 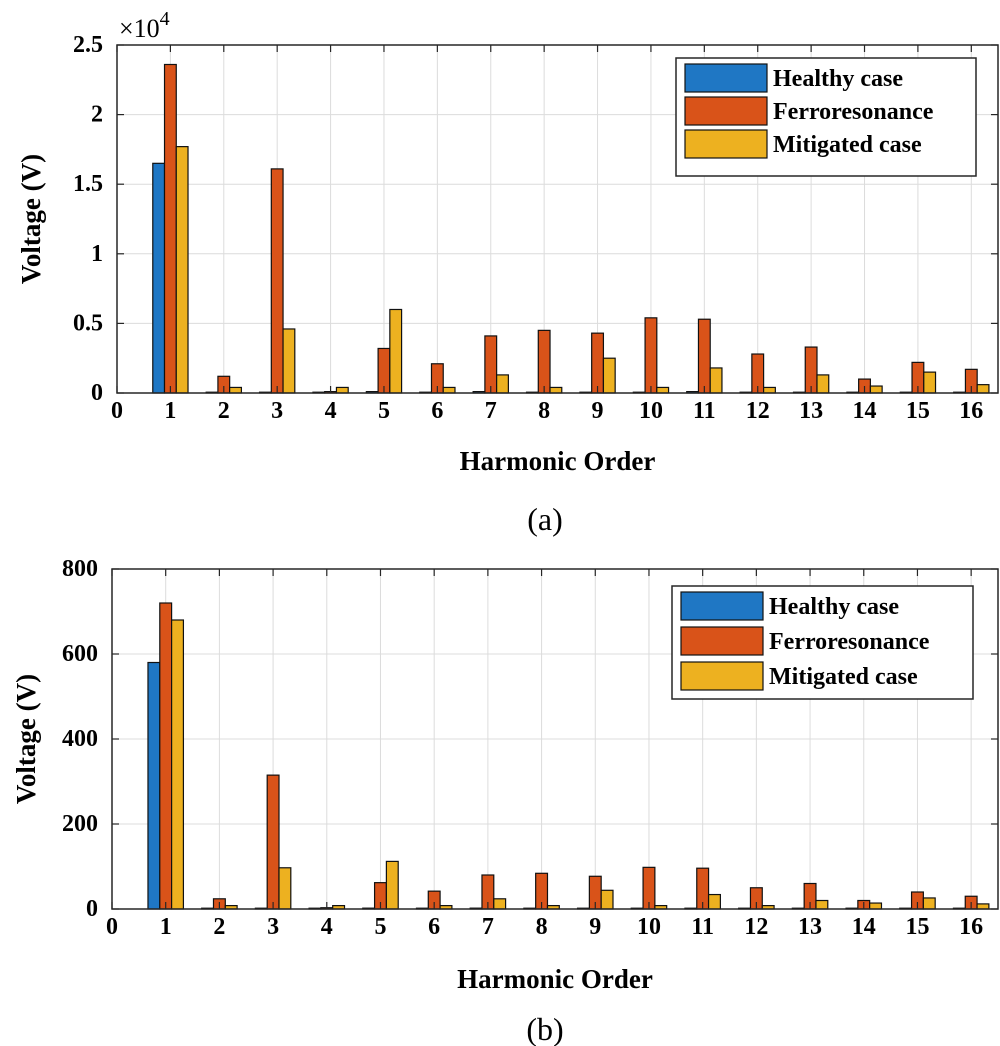 What do you see at coordinates (555, 979) in the screenshot?
I see `x-axis-title: Harmonic Order` at bounding box center [555, 979].